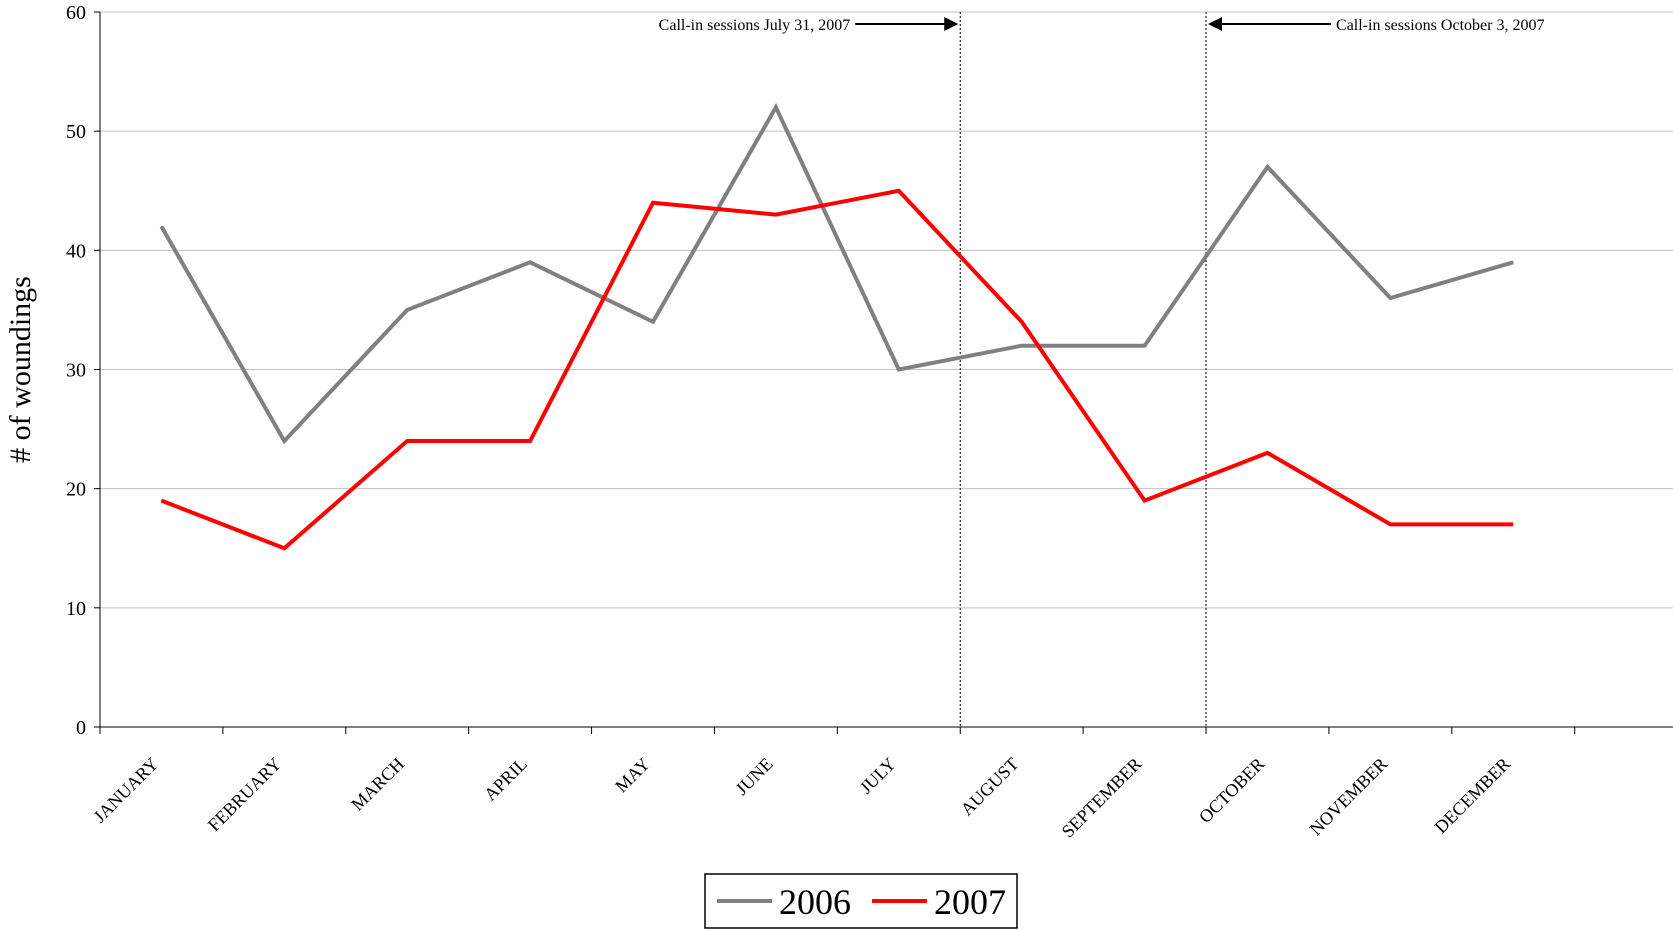 Image resolution: width=1673 pixels, height=930 pixels. Describe the element at coordinates (76, 371) in the screenshot. I see `y-tick-label: 30` at that location.